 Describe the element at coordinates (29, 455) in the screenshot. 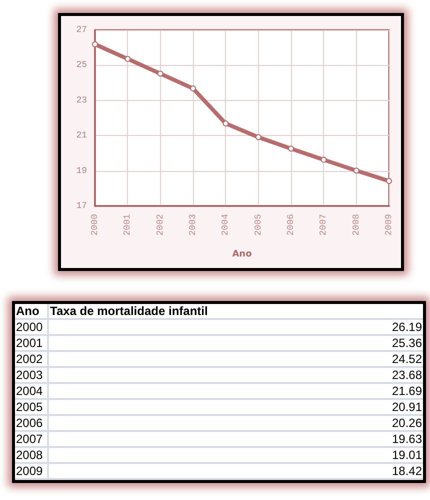

I see `category-label: 2008` at that location.